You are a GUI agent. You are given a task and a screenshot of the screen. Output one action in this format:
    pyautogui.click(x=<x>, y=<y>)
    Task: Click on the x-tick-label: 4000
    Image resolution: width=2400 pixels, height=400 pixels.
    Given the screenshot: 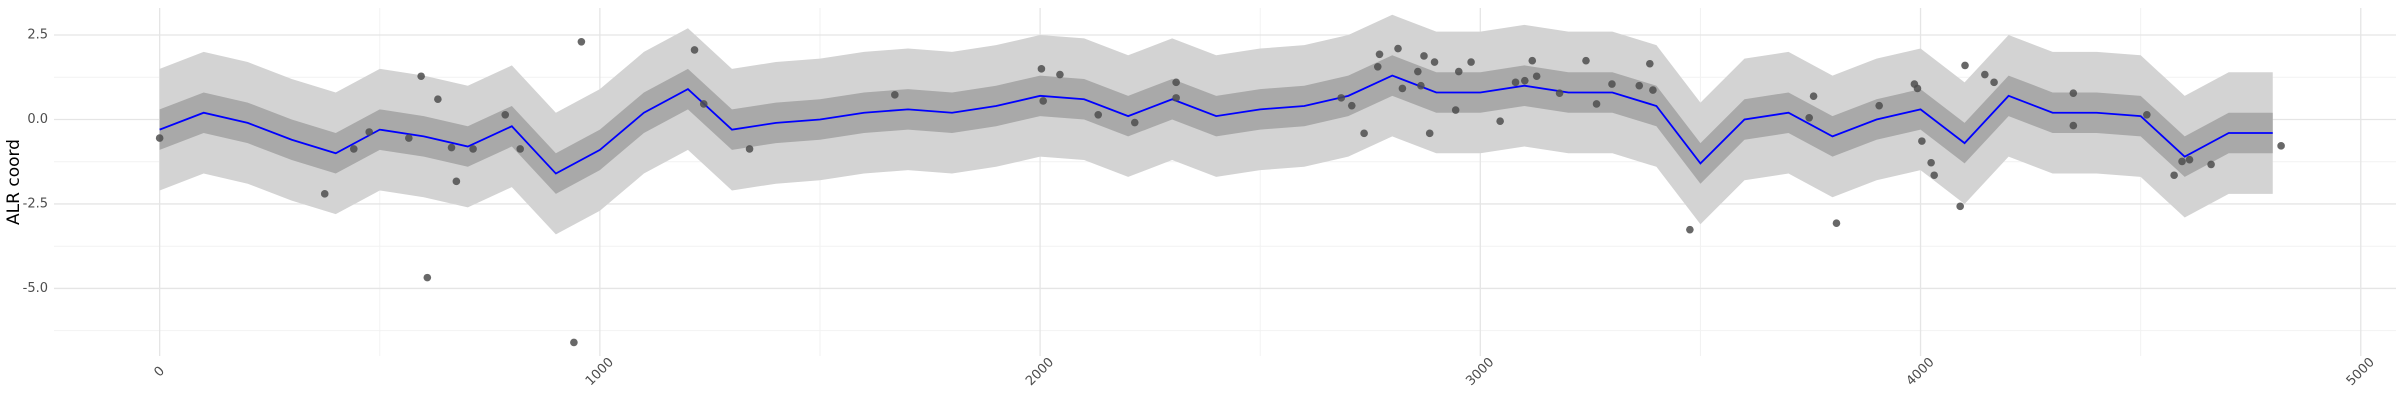 What is the action you would take?
    pyautogui.click(x=1921, y=372)
    